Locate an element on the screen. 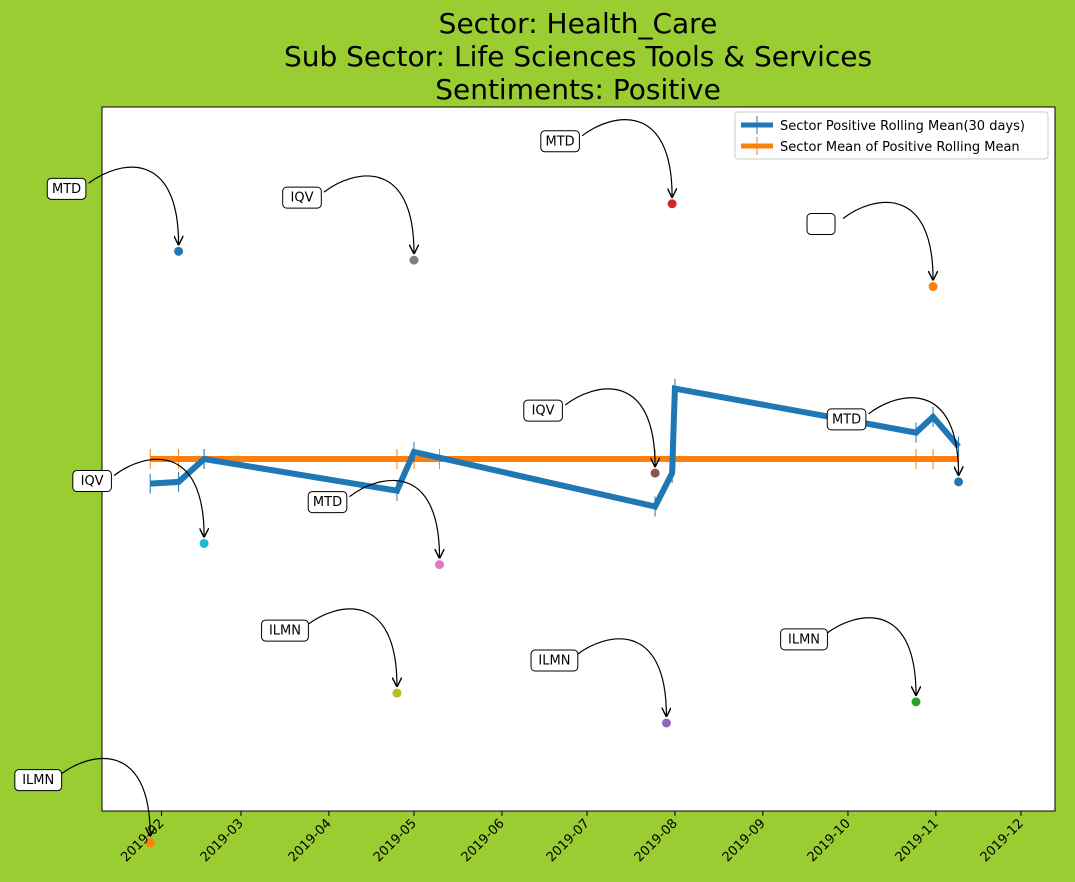 The height and width of the screenshot is (882, 1075). x-tick-label: 2019-11 is located at coordinates (917, 840).